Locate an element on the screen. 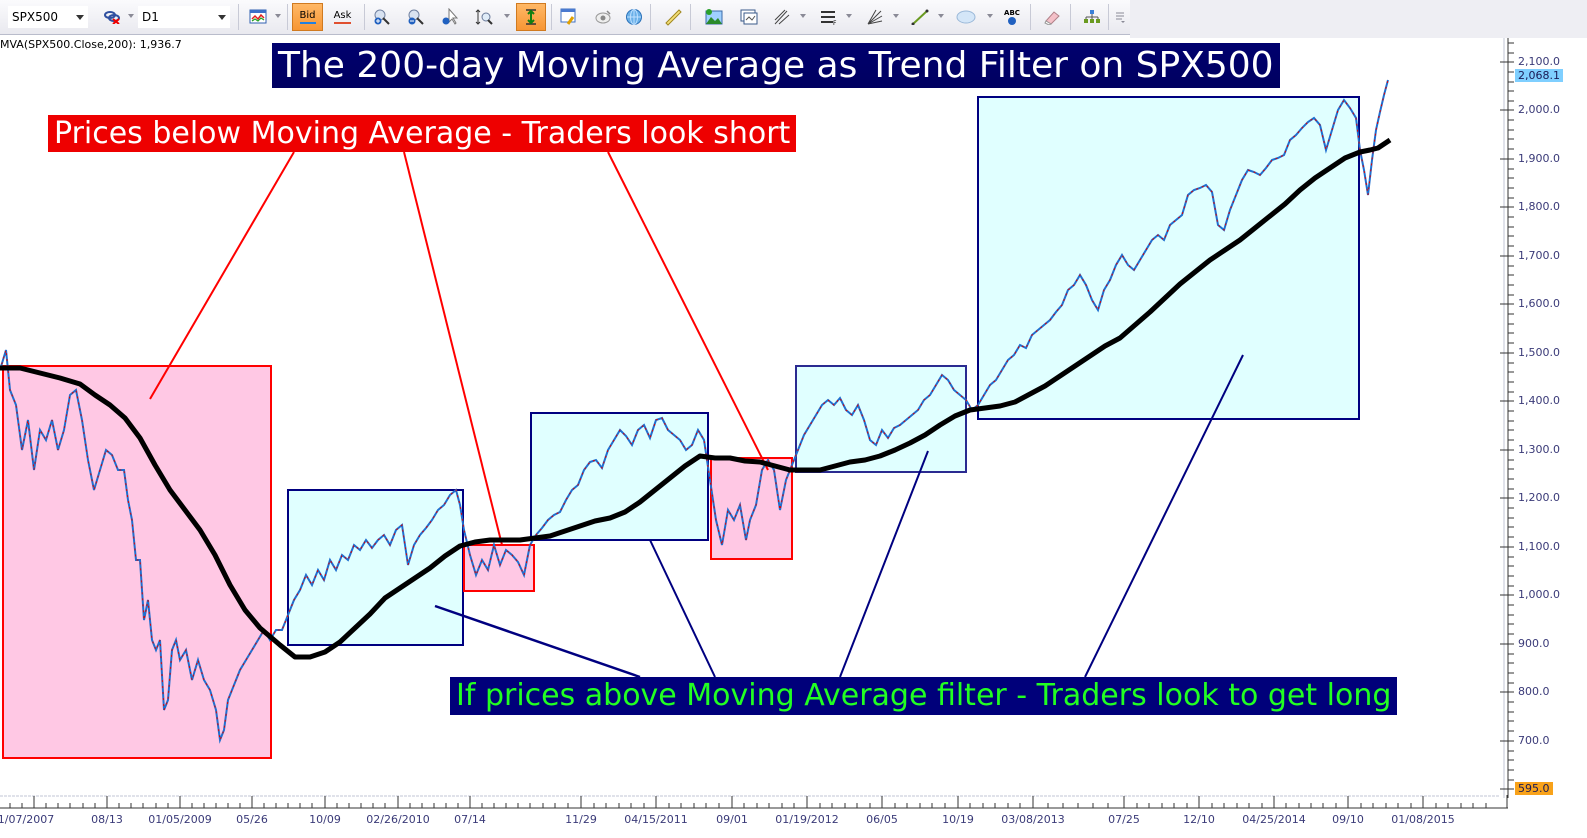 The image size is (1587, 838). y-tick-label: 900.0 is located at coordinates (1534, 643).